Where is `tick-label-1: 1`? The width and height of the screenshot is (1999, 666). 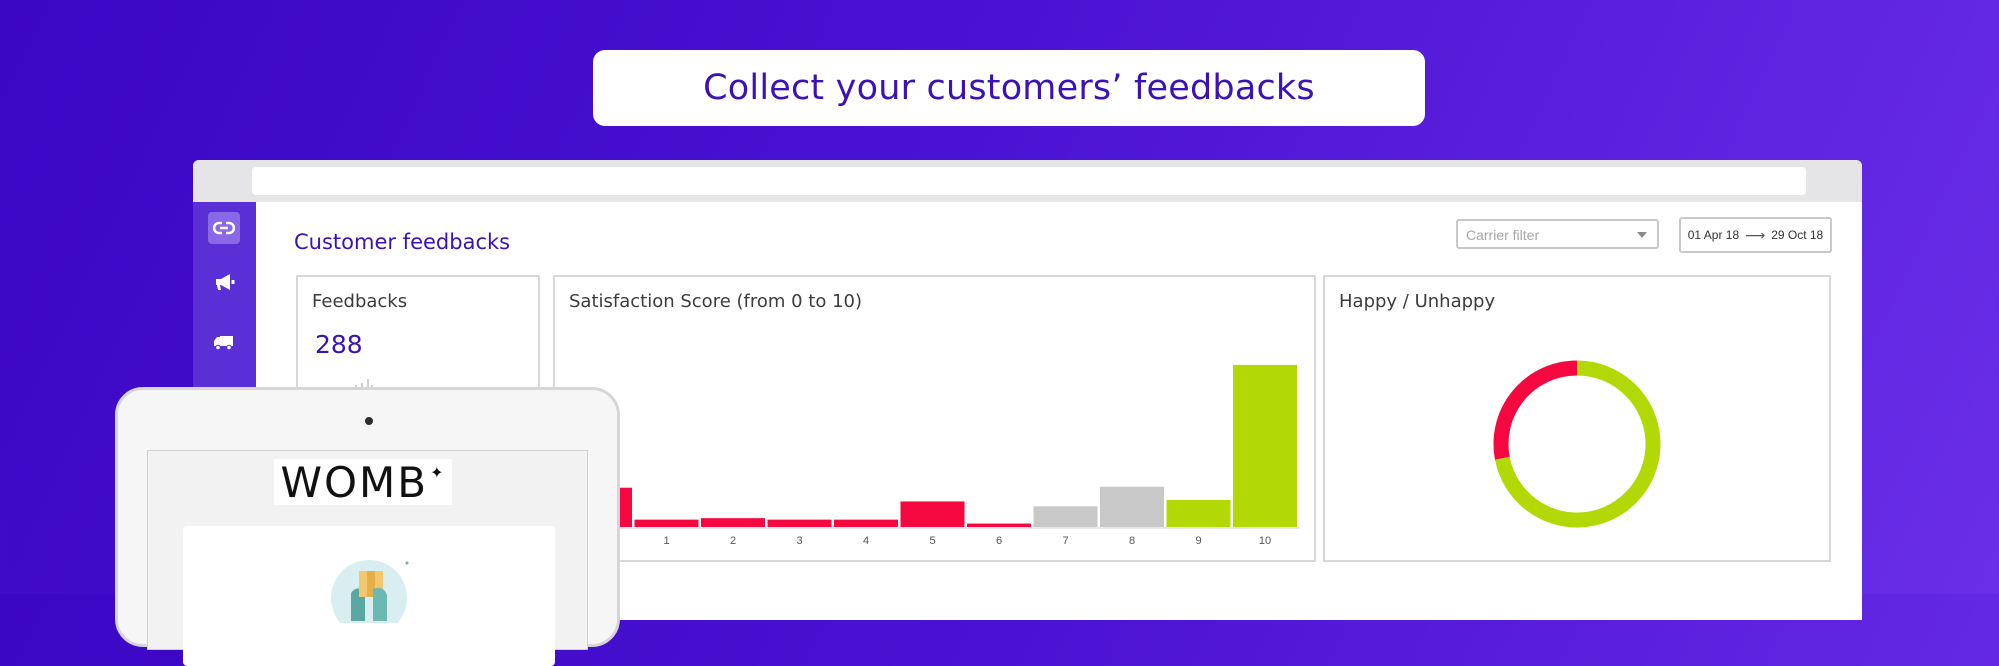 tick-label-1: 1 is located at coordinates (666, 541).